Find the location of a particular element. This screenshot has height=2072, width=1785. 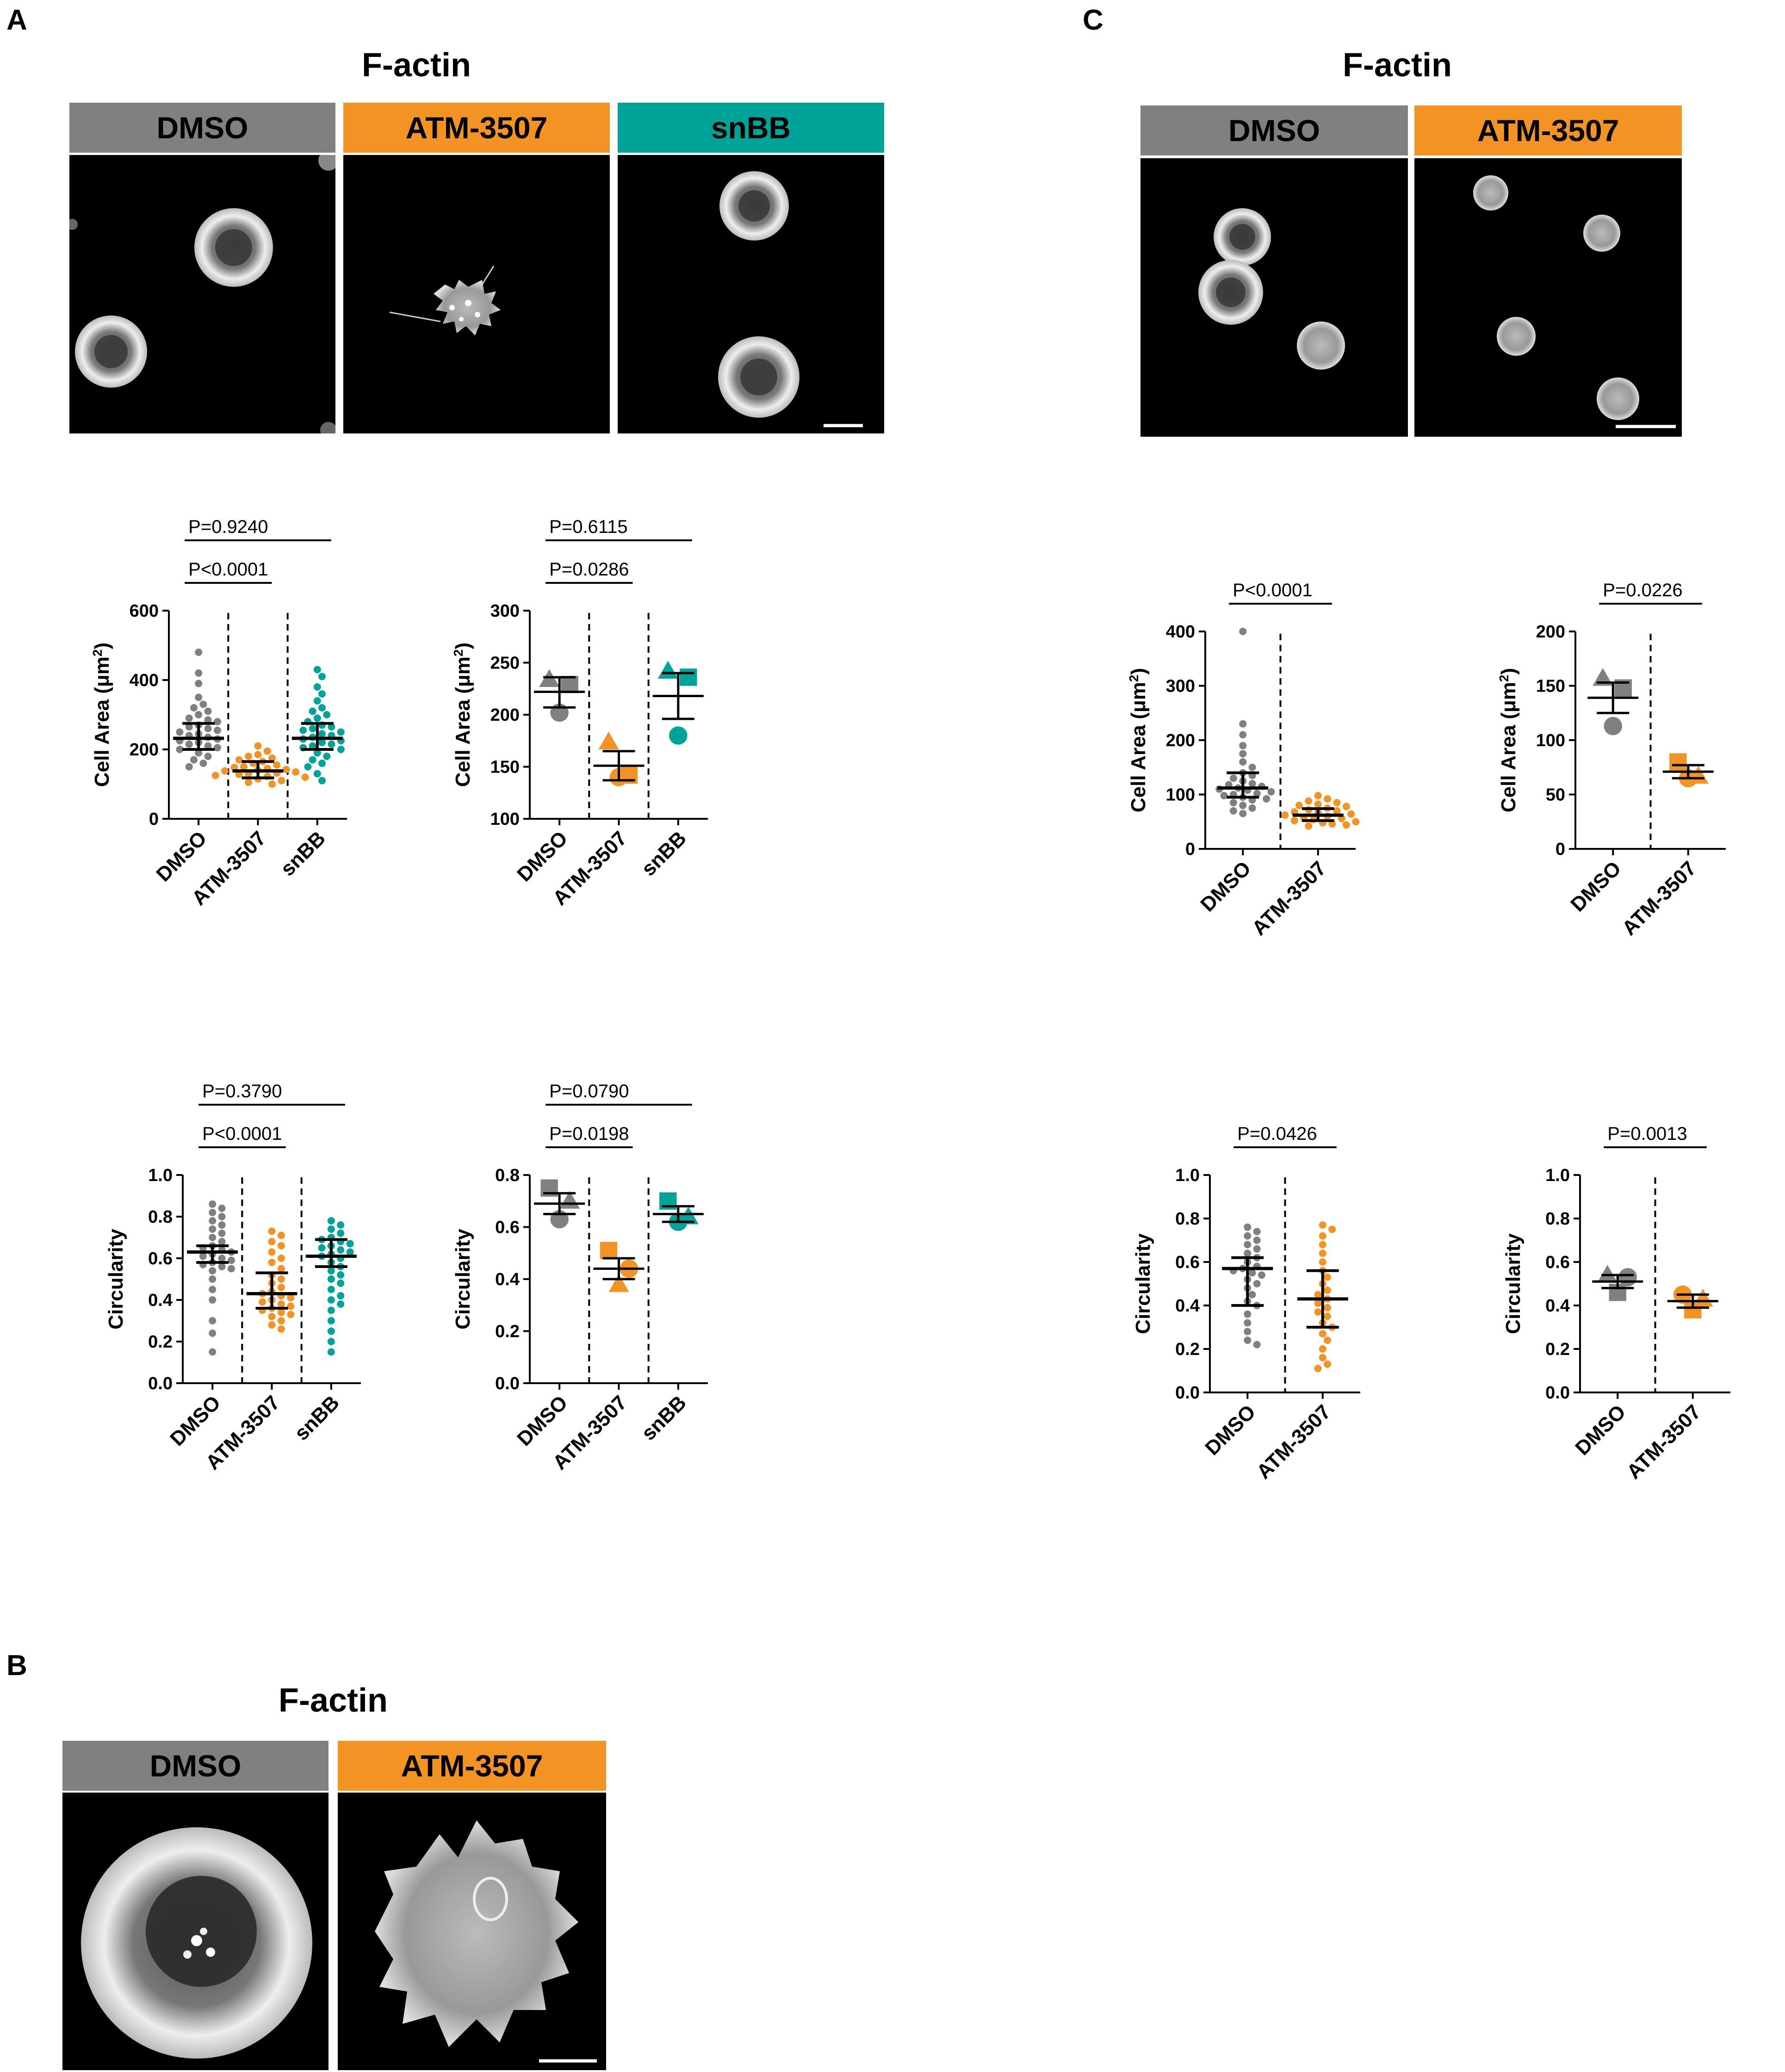

x-tick-label: snBB is located at coordinates (664, 1418).